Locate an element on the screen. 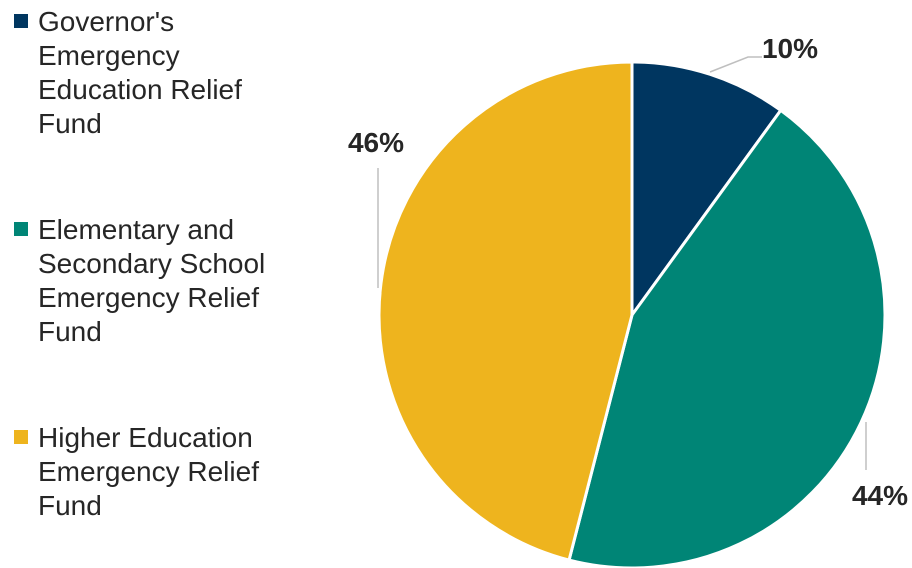 The image size is (912, 568). legend-item: Governor's Emergency Education Relief Fund is located at coordinates (128, 72).